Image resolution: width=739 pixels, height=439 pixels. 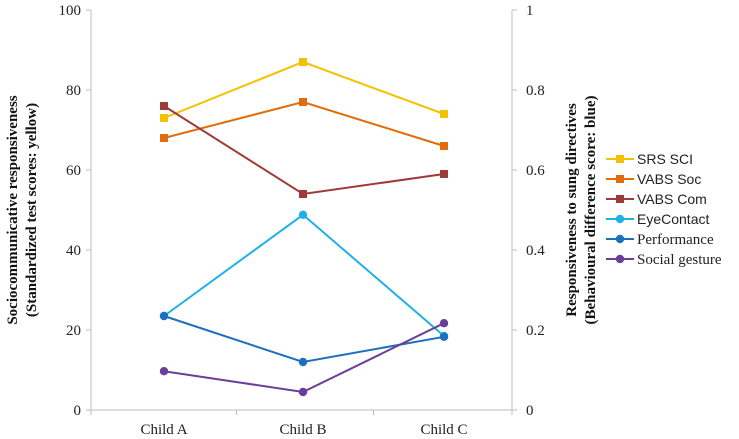 I want to click on legend-label: Performance, so click(x=675, y=240).